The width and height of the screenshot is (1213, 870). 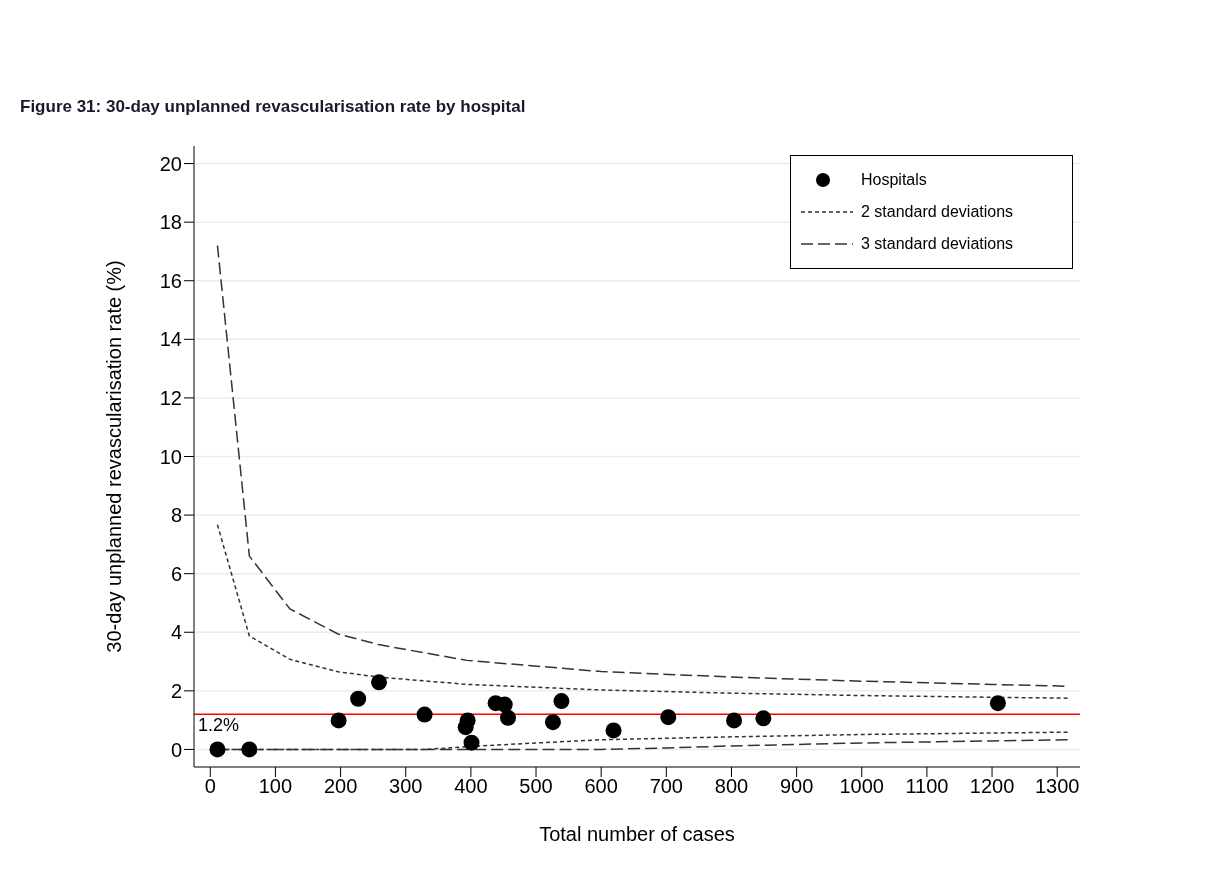 I want to click on ref-line-label: 1.2%, so click(x=219, y=725).